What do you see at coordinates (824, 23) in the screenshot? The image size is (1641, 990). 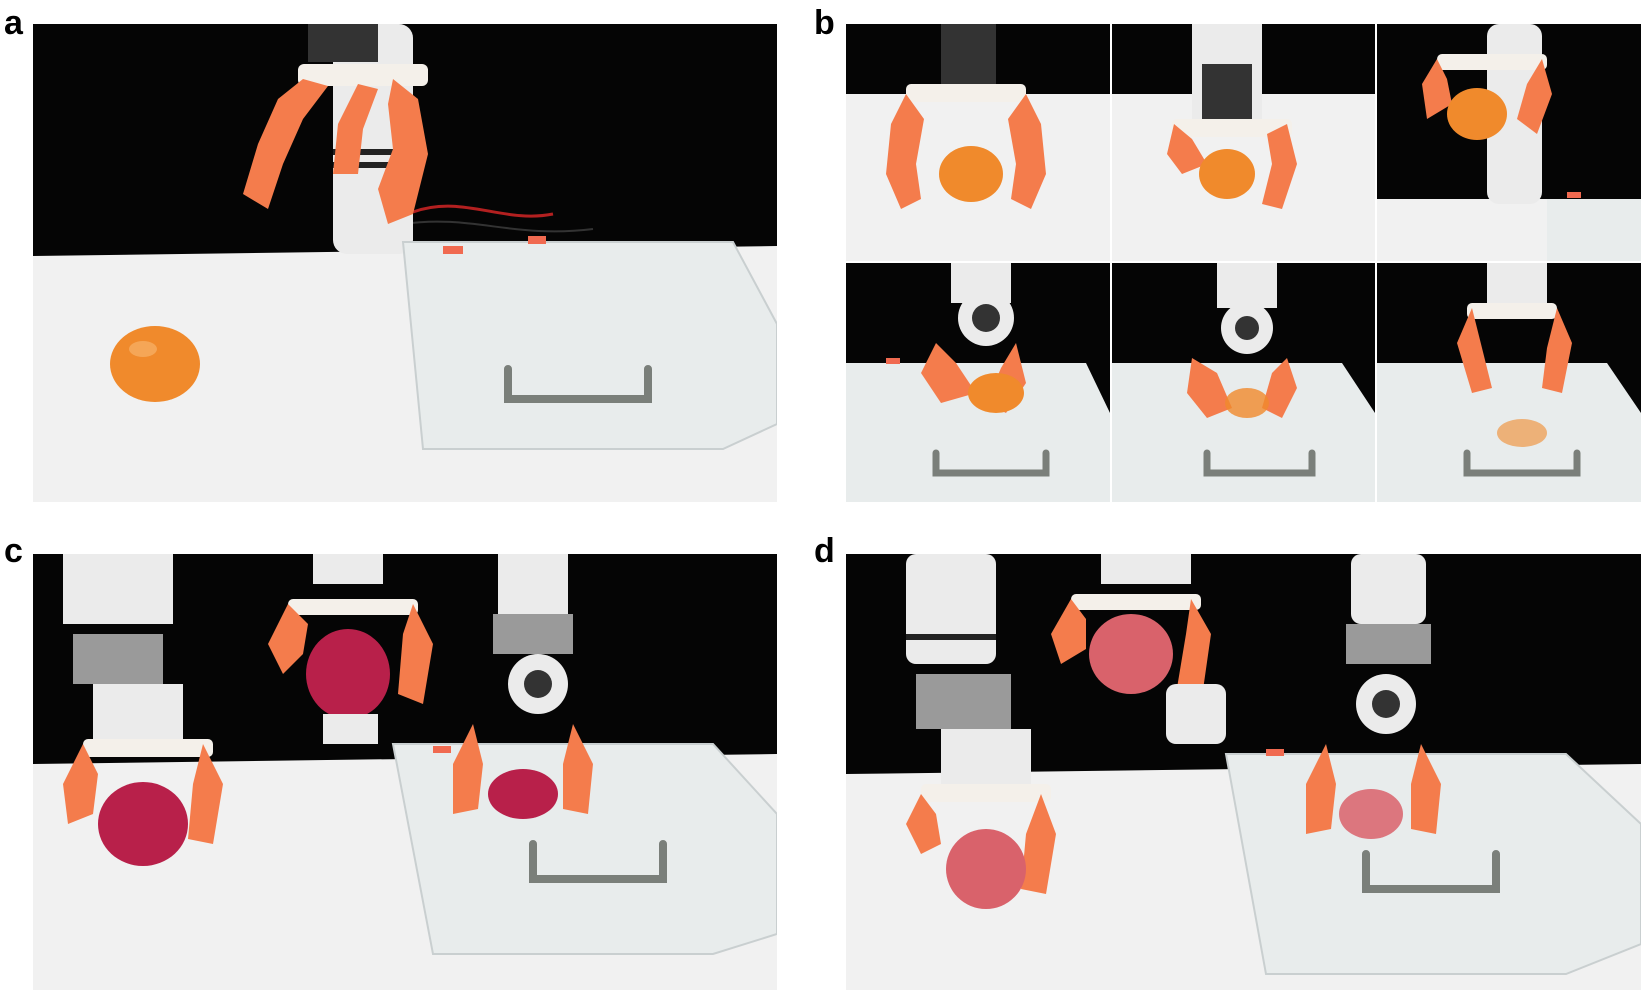 I see `panel-label-b: b` at bounding box center [824, 23].